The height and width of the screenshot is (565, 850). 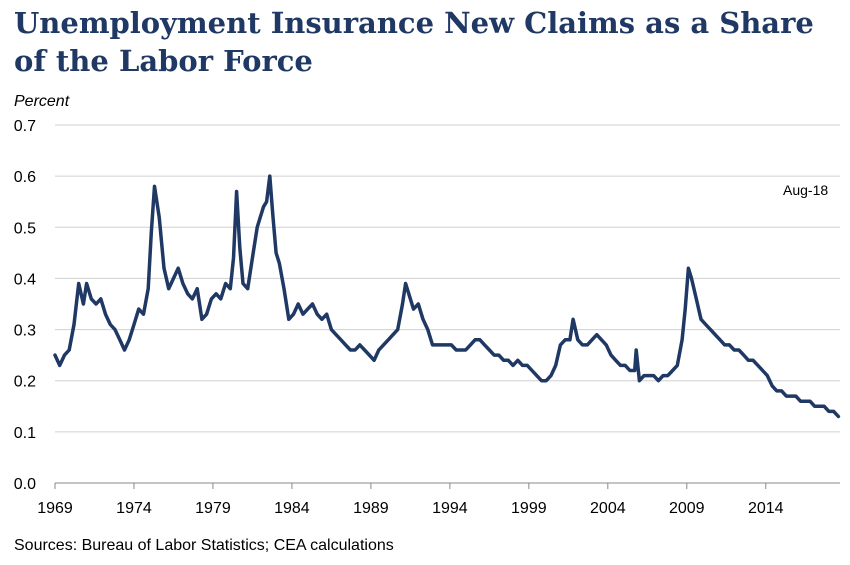 What do you see at coordinates (55, 508) in the screenshot?
I see `x-tick-label: 1969` at bounding box center [55, 508].